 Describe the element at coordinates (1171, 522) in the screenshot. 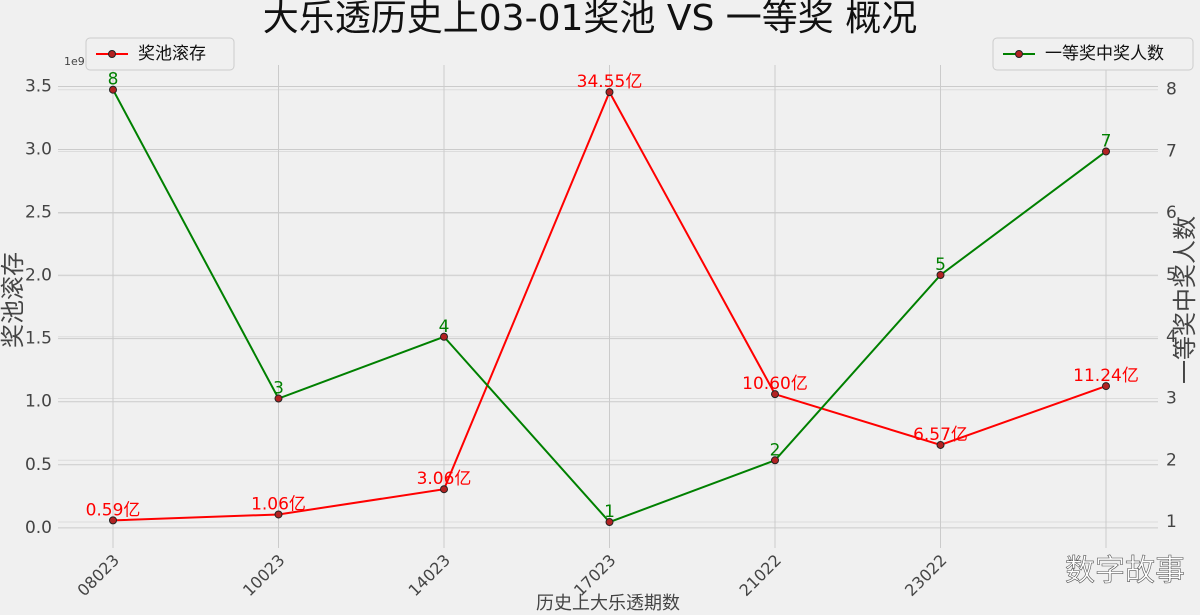

I see `y2-tick-label: 1` at that location.